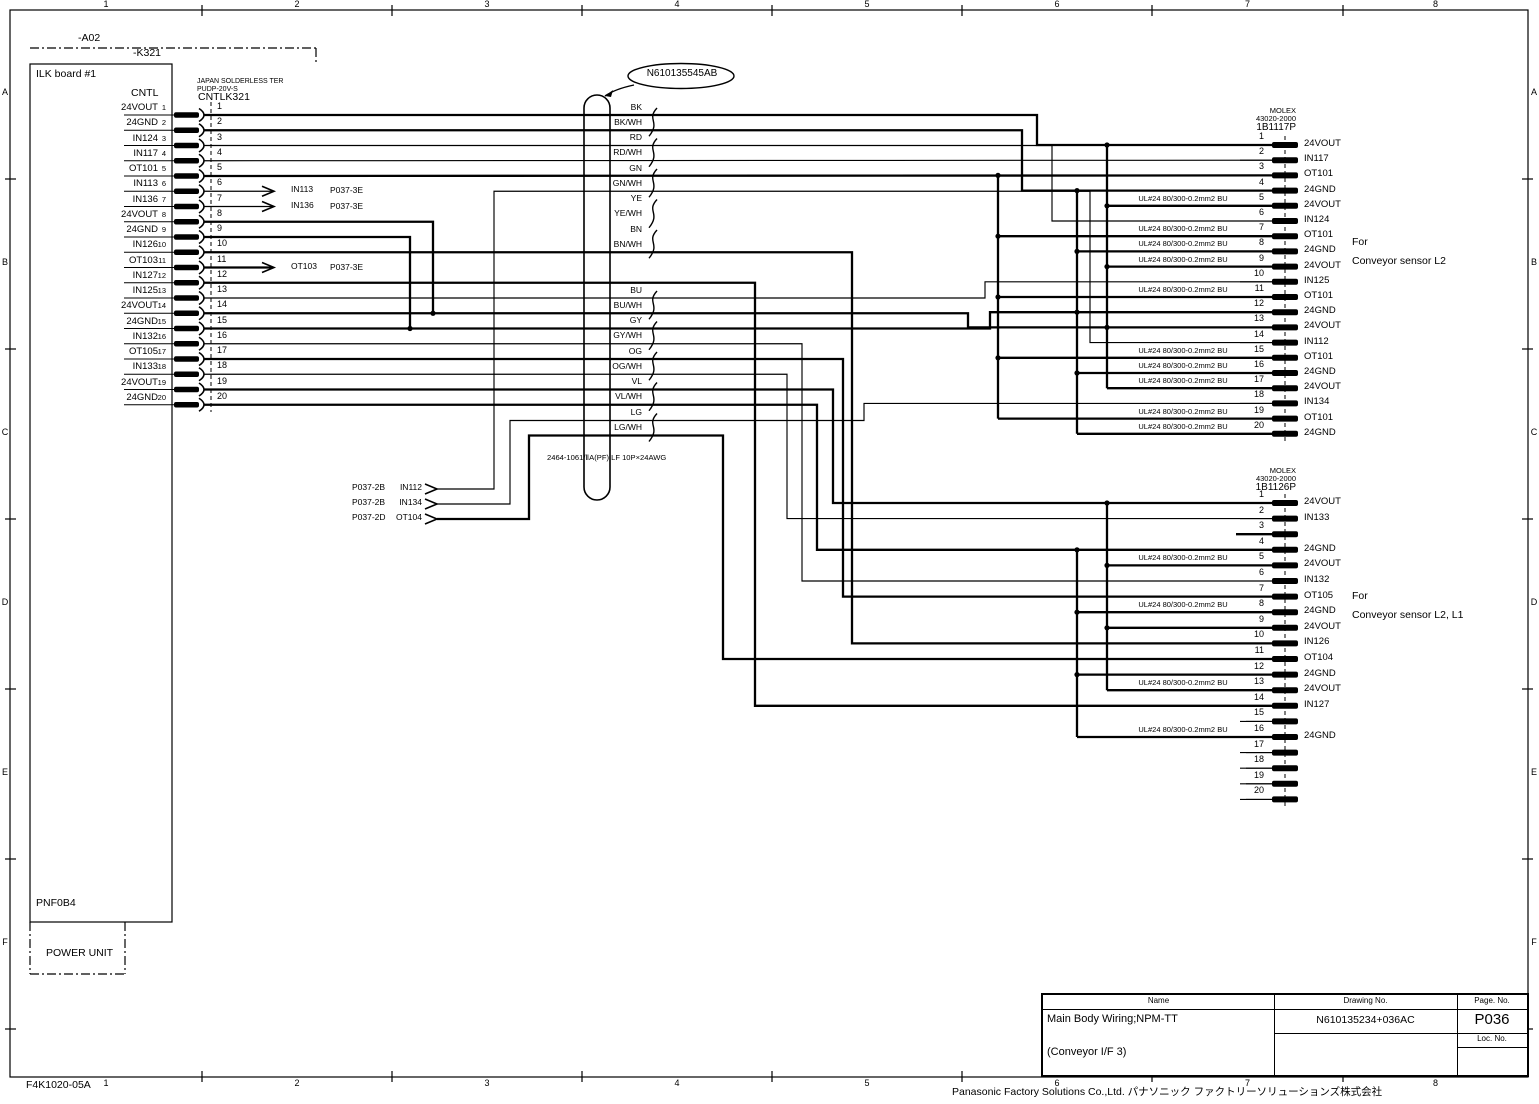  Describe the element at coordinates (677, 4) in the screenshot. I see `grid-col-label: 4` at that location.